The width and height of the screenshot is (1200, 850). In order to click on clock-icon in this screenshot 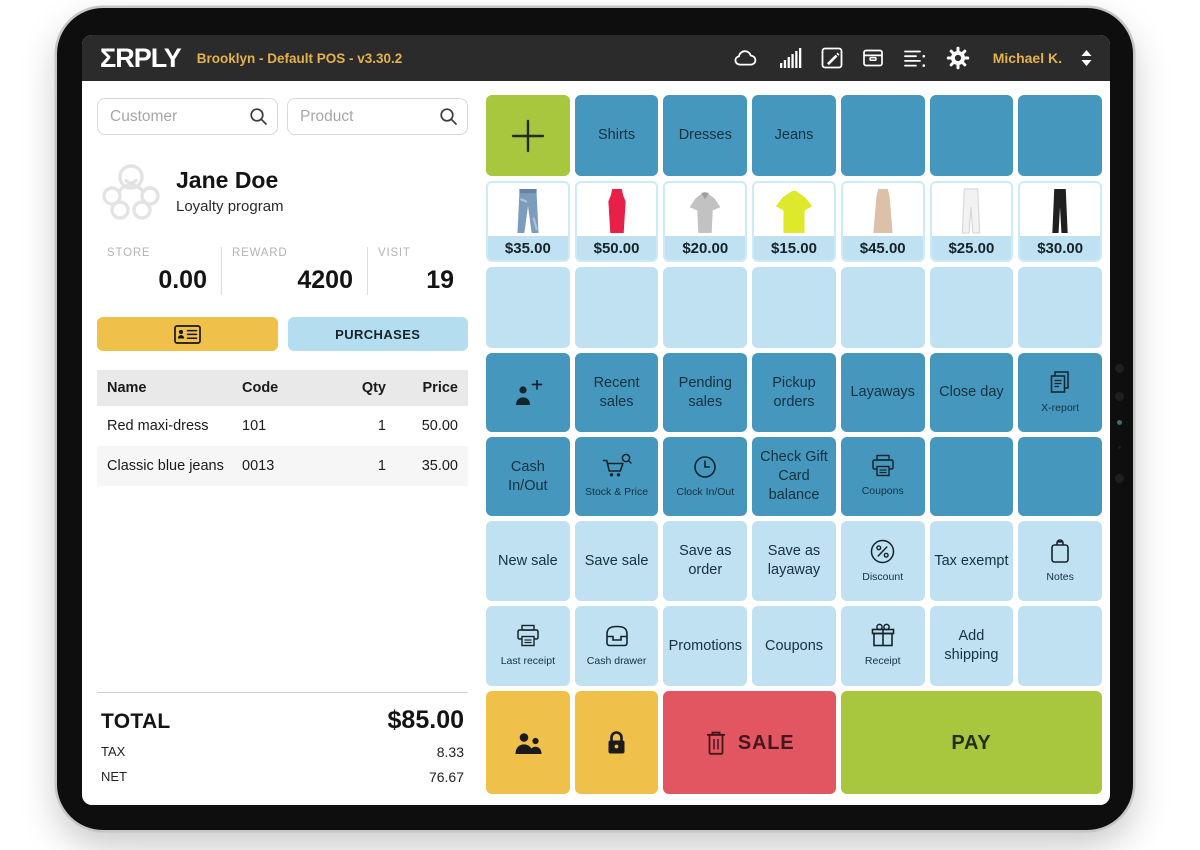, I will do `click(705, 466)`.